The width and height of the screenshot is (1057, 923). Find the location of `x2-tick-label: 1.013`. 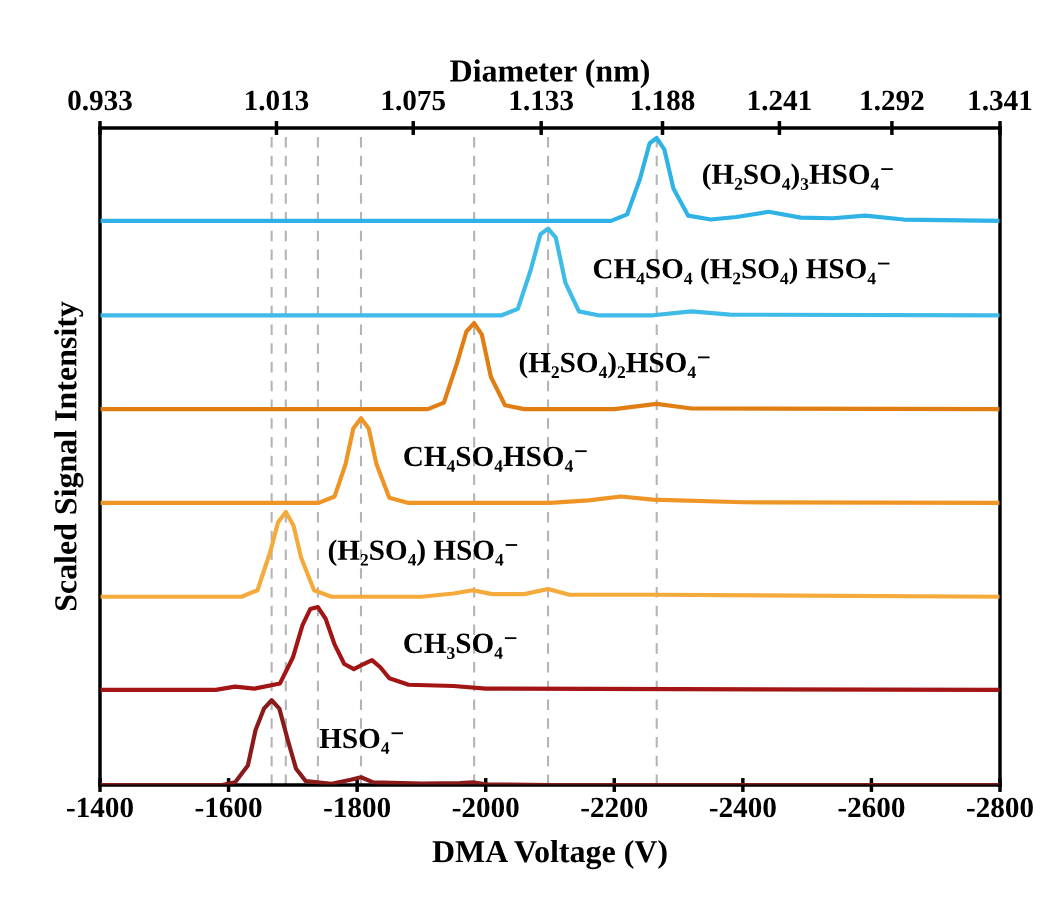

x2-tick-label: 1.013 is located at coordinates (277, 100).